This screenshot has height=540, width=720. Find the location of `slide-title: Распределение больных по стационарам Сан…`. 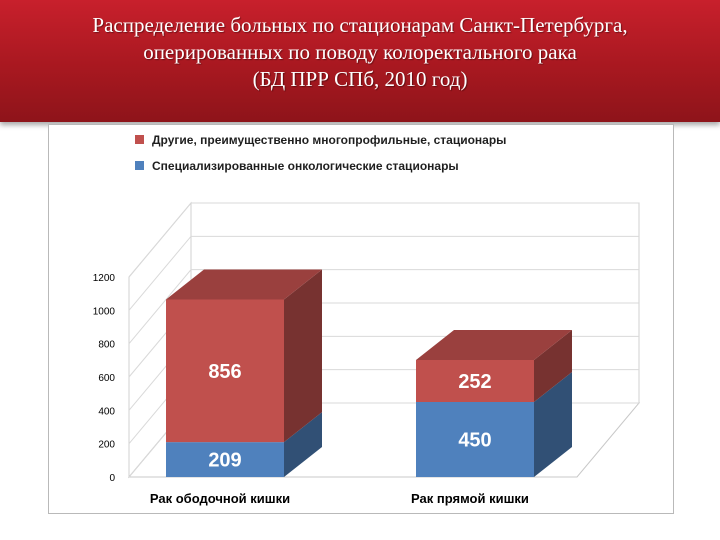

slide-title: Распределение больных по стационарам Сан… is located at coordinates (360, 52).